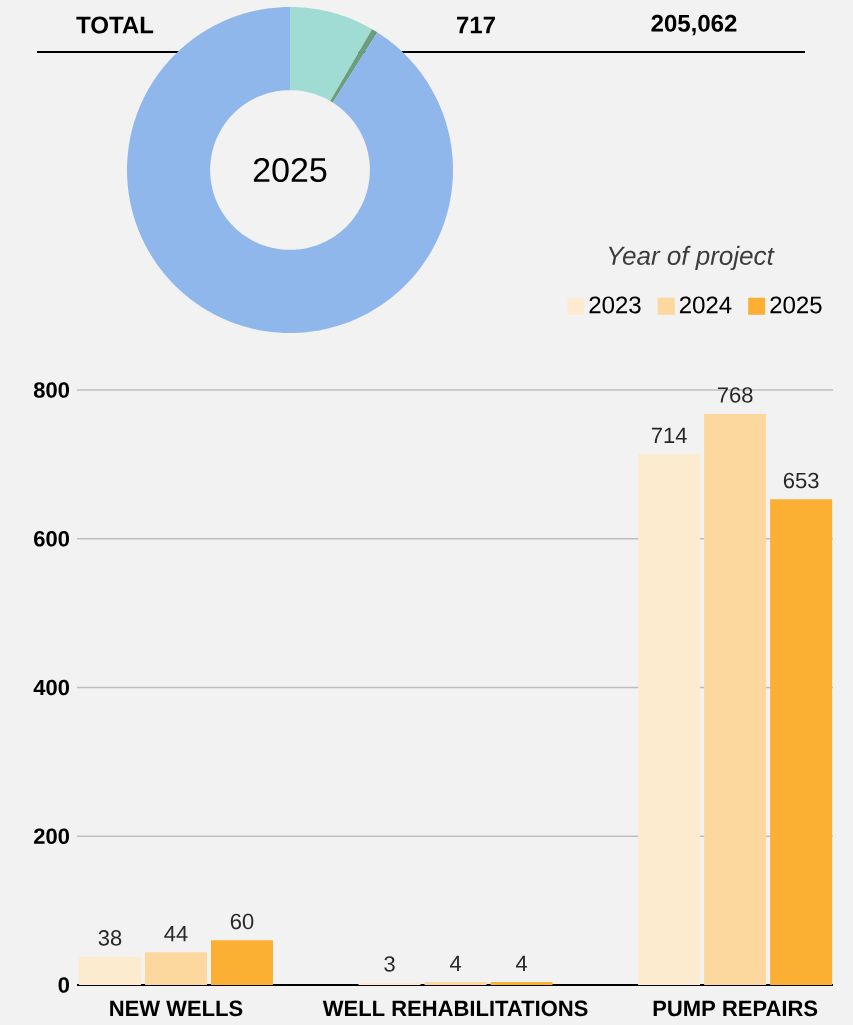  What do you see at coordinates (796, 305) in the screenshot?
I see `legend-label: 2025` at bounding box center [796, 305].